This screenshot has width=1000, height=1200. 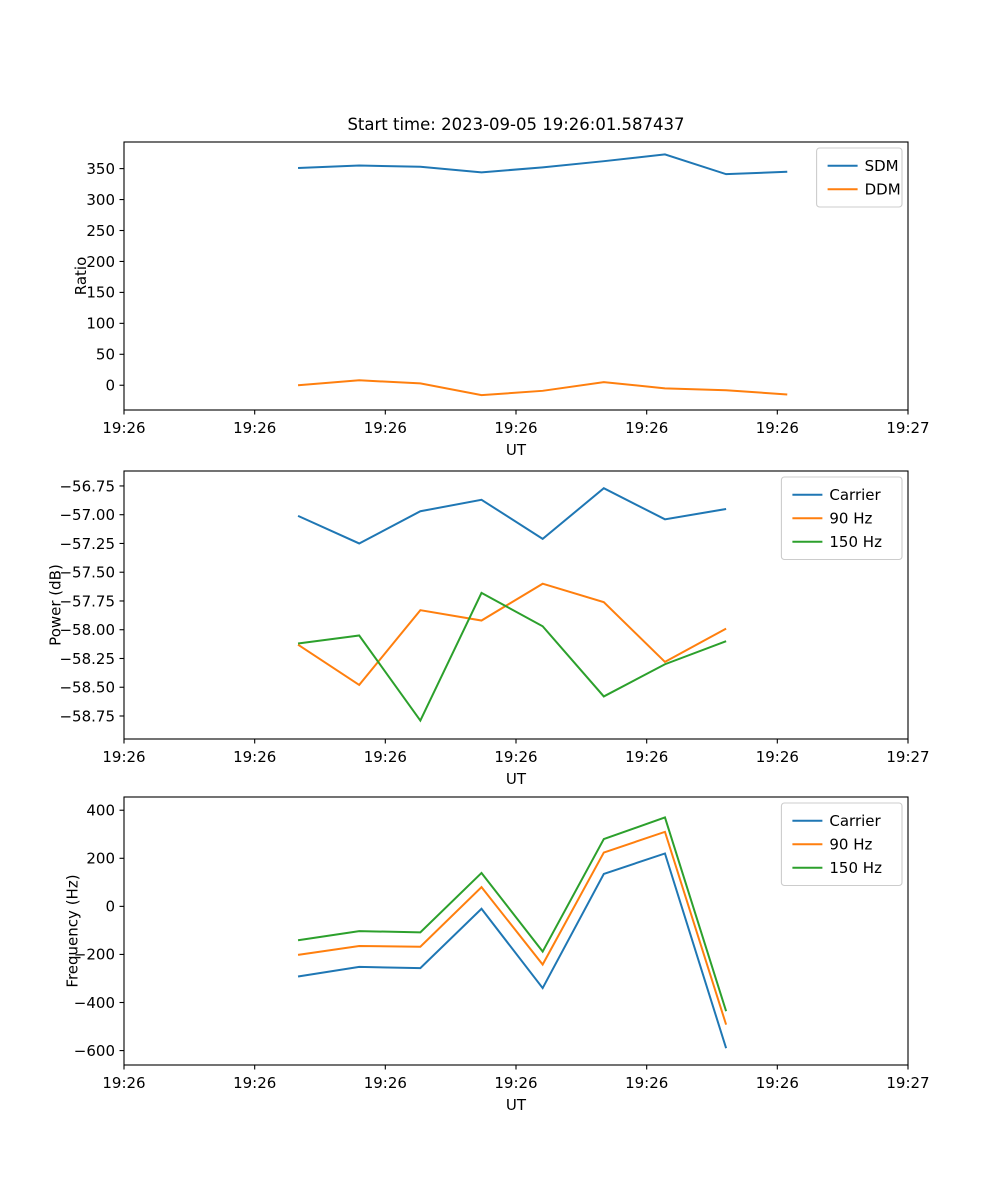 What do you see at coordinates (100, 169) in the screenshot?
I see `y-tick-label: 350` at bounding box center [100, 169].